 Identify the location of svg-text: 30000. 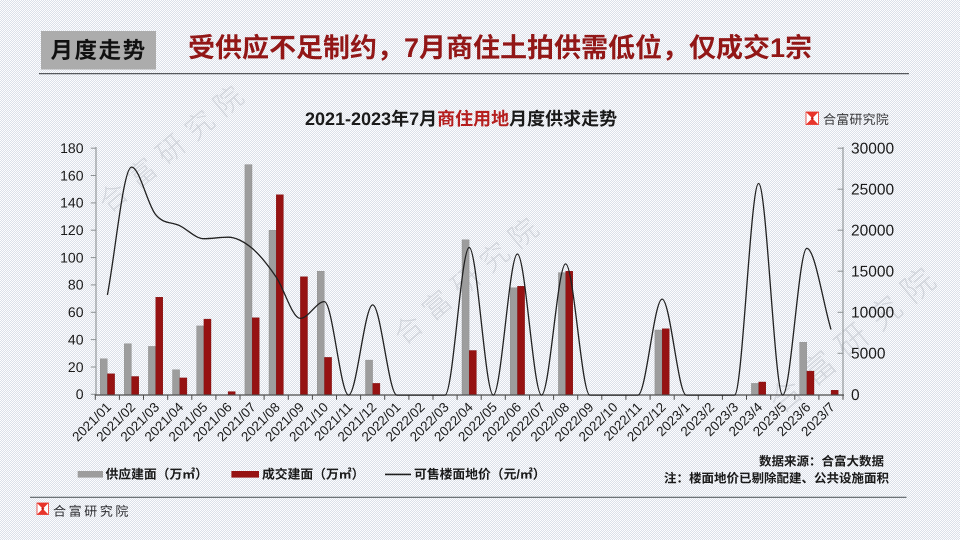
(872, 148).